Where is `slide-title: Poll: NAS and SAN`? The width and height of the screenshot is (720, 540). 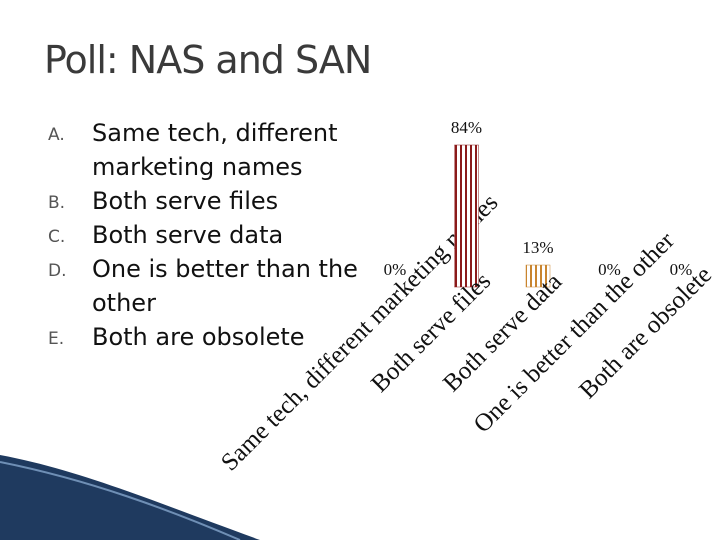
slide-title: Poll: NAS and SAN is located at coordinates (208, 60).